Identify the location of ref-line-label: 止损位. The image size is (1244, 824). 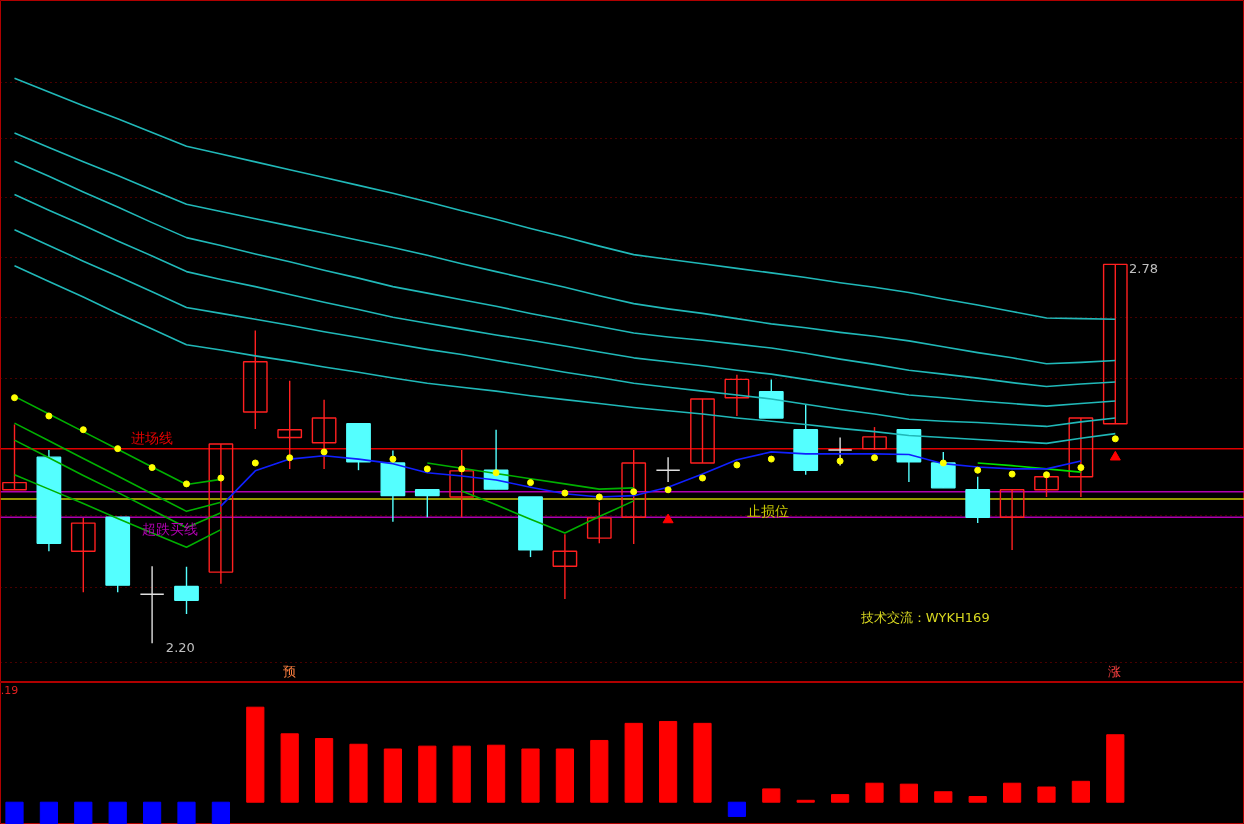
(768, 510).